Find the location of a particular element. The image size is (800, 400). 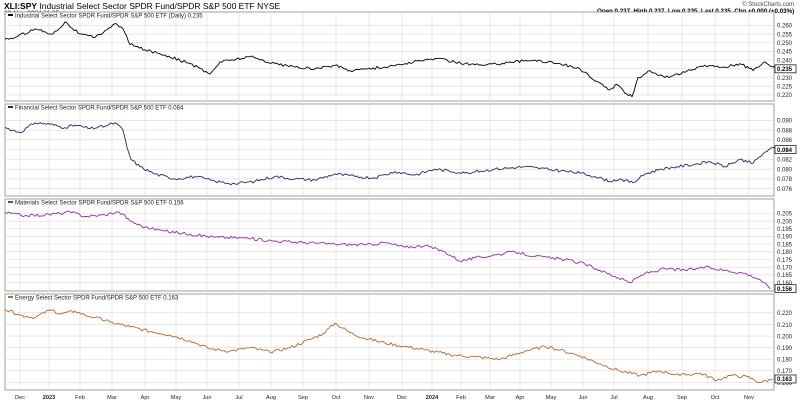

last-value-label: 0.156 is located at coordinates (785, 290).